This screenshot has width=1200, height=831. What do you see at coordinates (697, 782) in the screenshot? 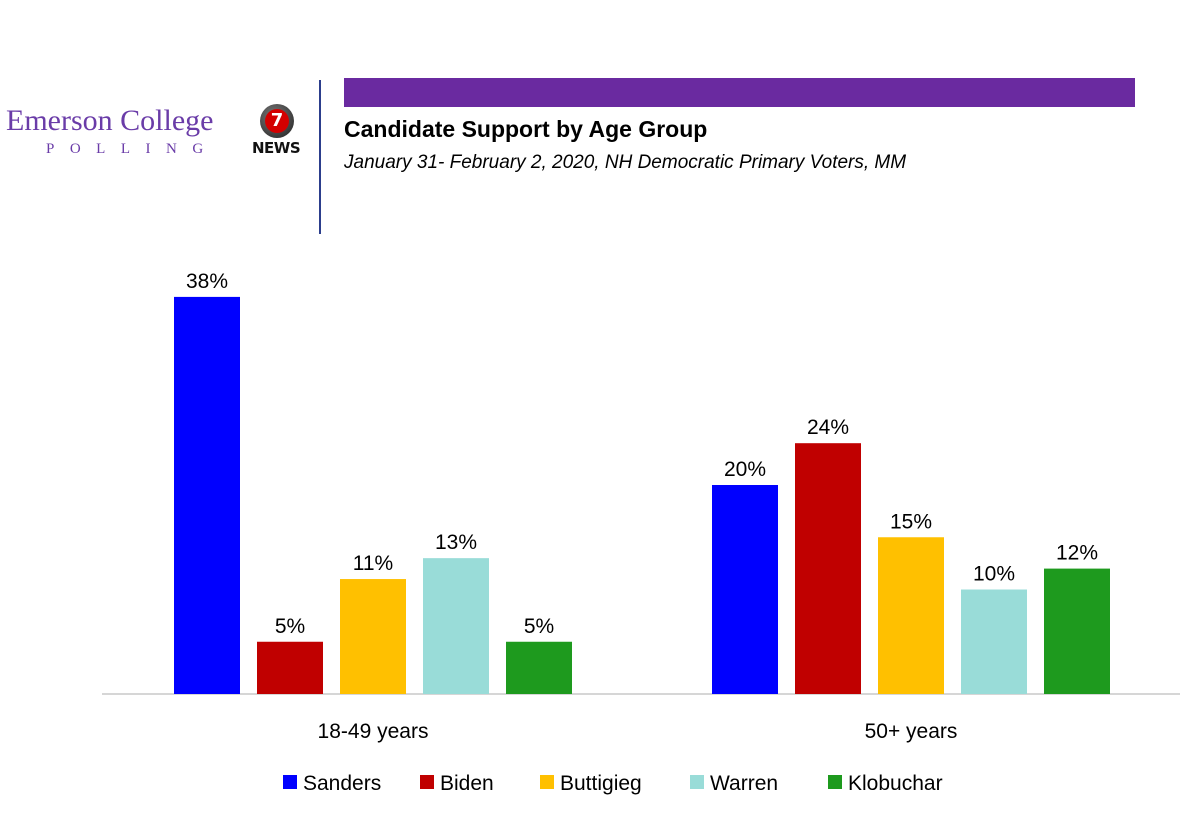
I see `legend-swatch-warren` at bounding box center [697, 782].